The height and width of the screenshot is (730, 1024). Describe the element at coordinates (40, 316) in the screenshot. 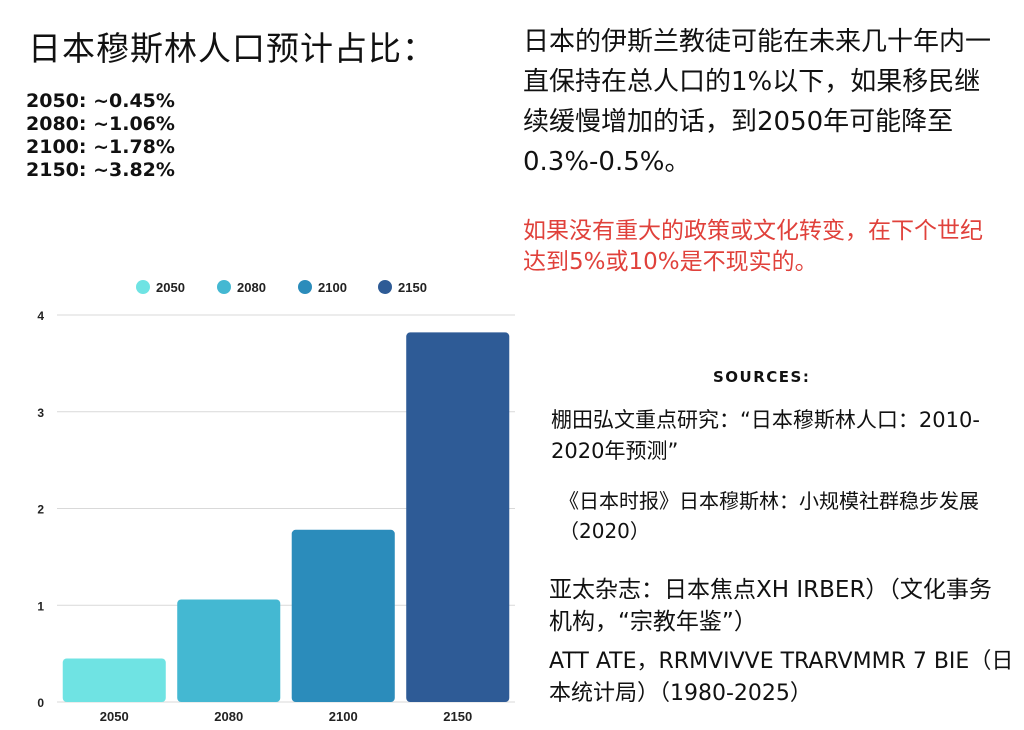

I see `y-tick-label: 4` at that location.